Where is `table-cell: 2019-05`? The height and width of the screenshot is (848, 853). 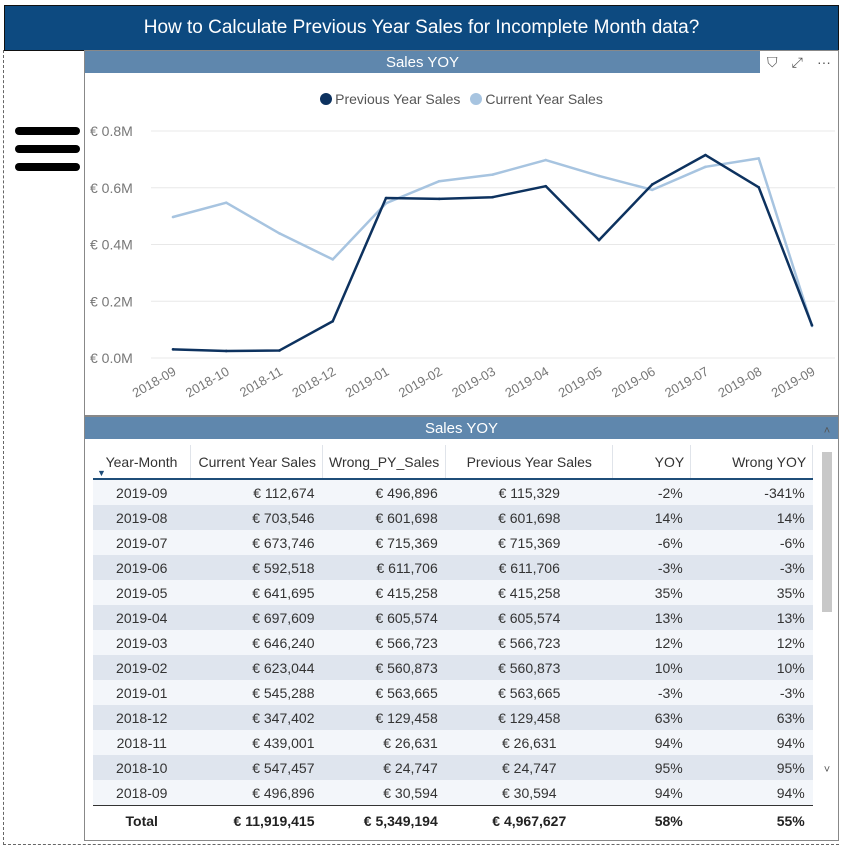 table-cell: 2019-05 is located at coordinates (142, 592).